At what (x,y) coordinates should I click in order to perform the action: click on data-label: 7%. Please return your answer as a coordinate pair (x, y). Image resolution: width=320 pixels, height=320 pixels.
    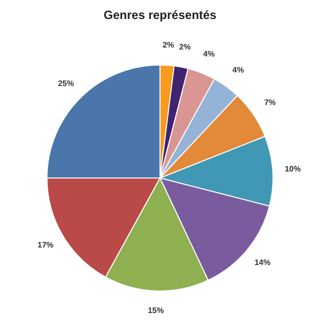
    Looking at the image, I should click on (270, 103).